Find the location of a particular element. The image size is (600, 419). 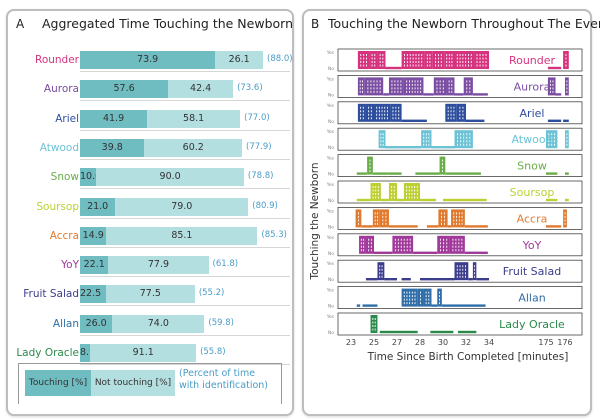

timeline-track: Yes No Atwood is located at coordinates (454, 139).